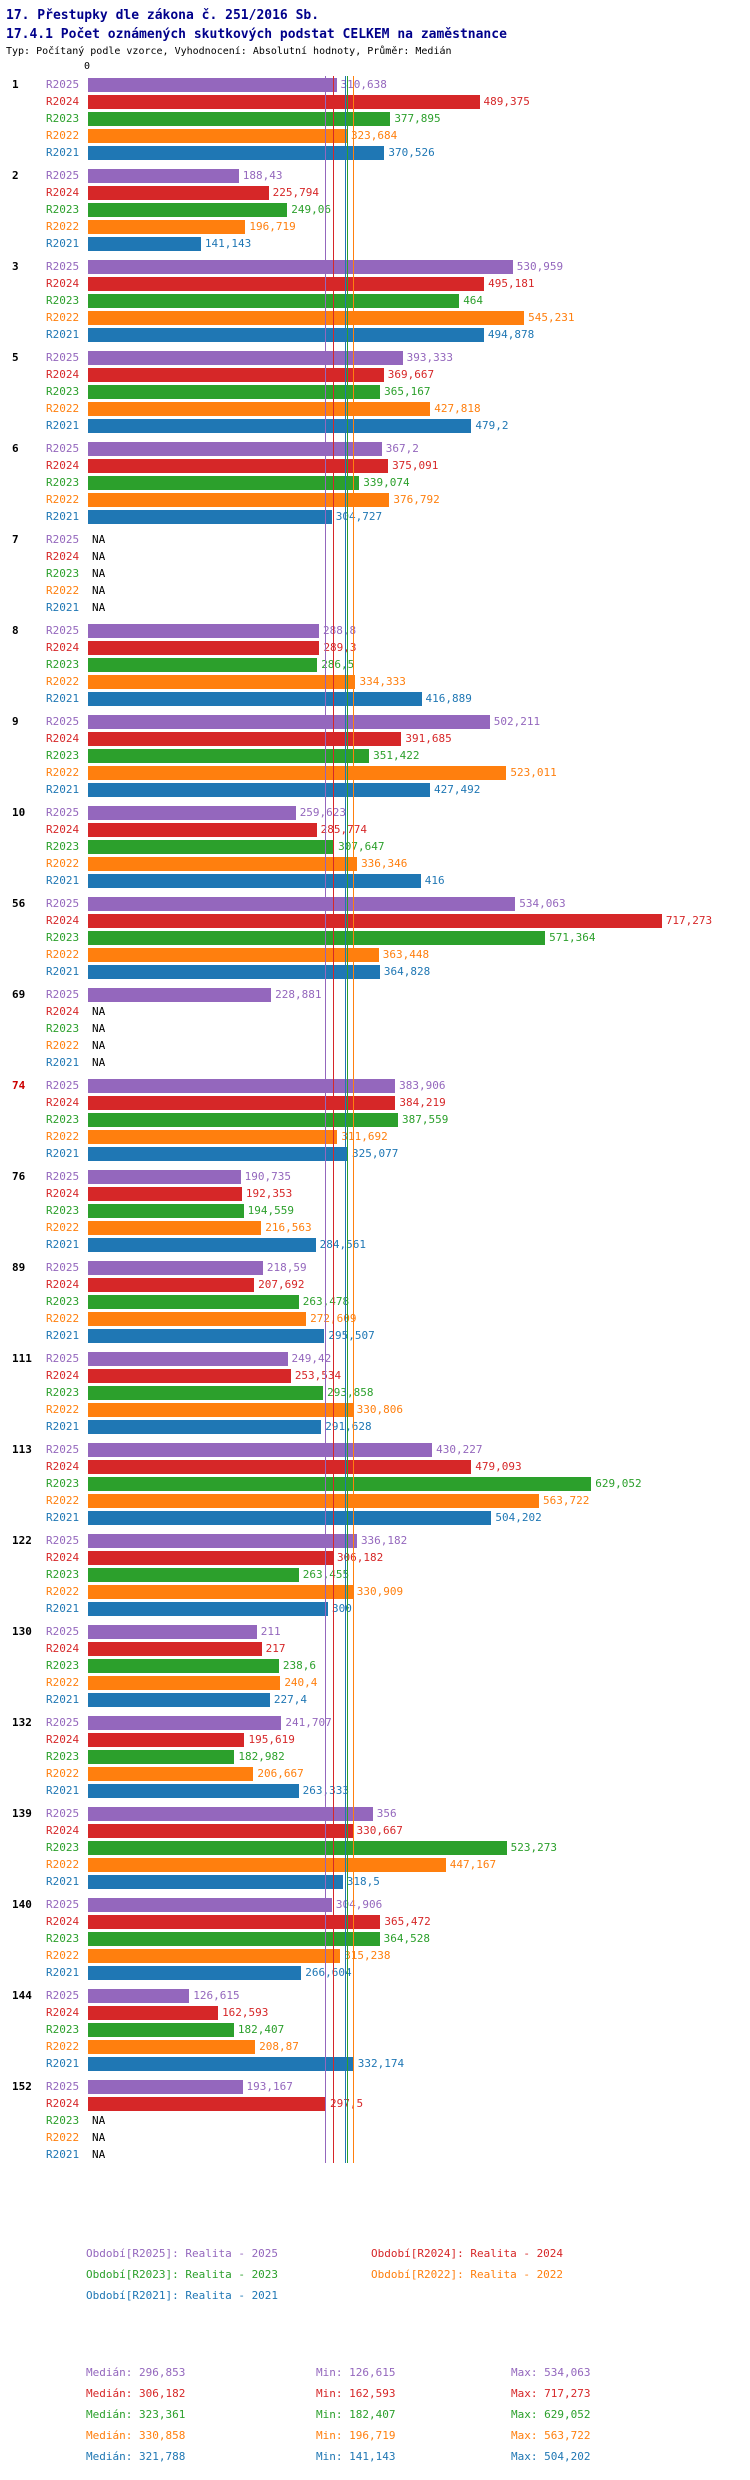  Describe the element at coordinates (375, 903) in the screenshot. I see `bar-row: 56 R2025 534,063` at that location.